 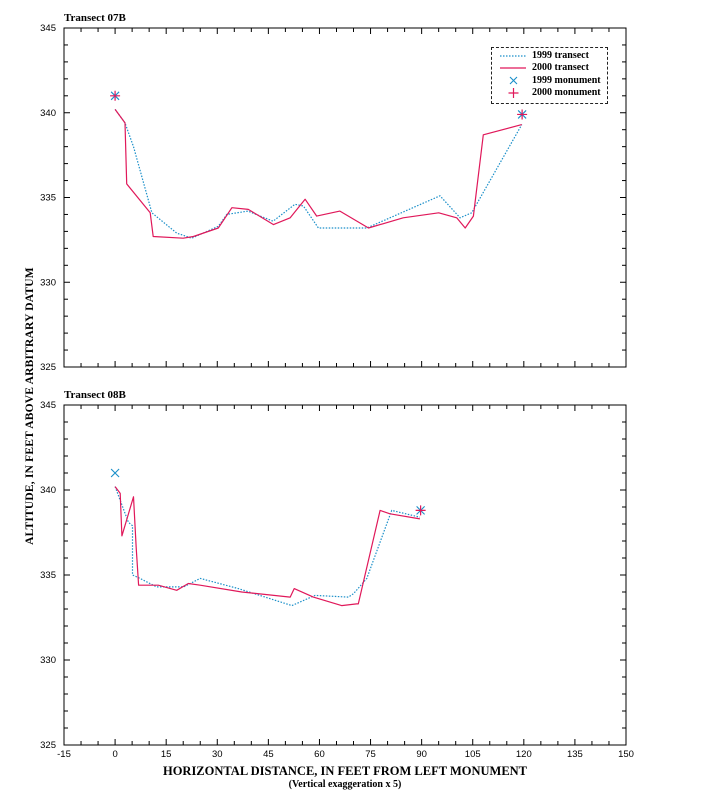 I want to click on x-tick-label: 15, so click(x=166, y=754).